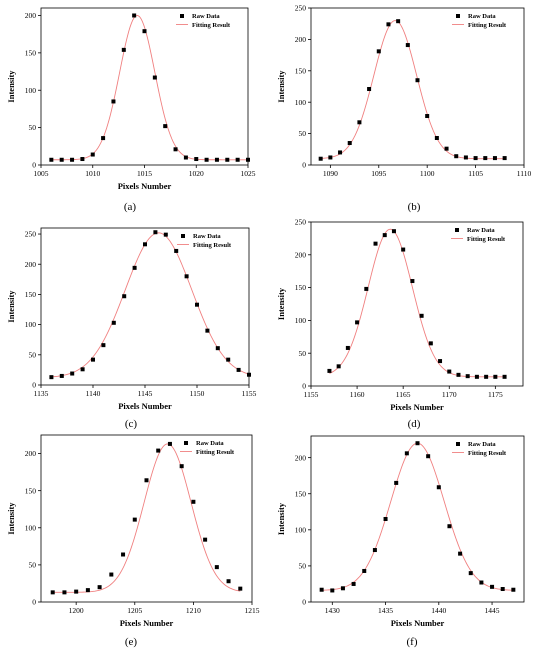 The height and width of the screenshot is (649, 550). What do you see at coordinates (196, 173) in the screenshot?
I see `x-tick-label: 1020` at bounding box center [196, 173].